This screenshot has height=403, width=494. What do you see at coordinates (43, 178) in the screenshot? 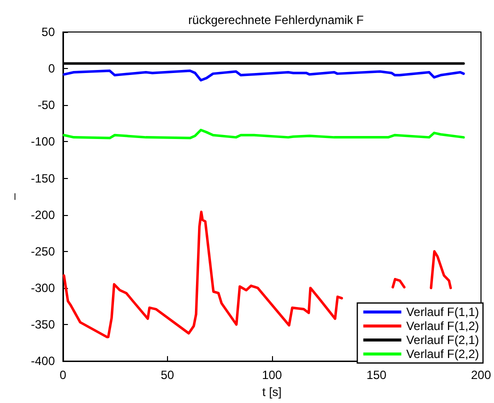
I see `y-tick-label: -150` at bounding box center [43, 178].